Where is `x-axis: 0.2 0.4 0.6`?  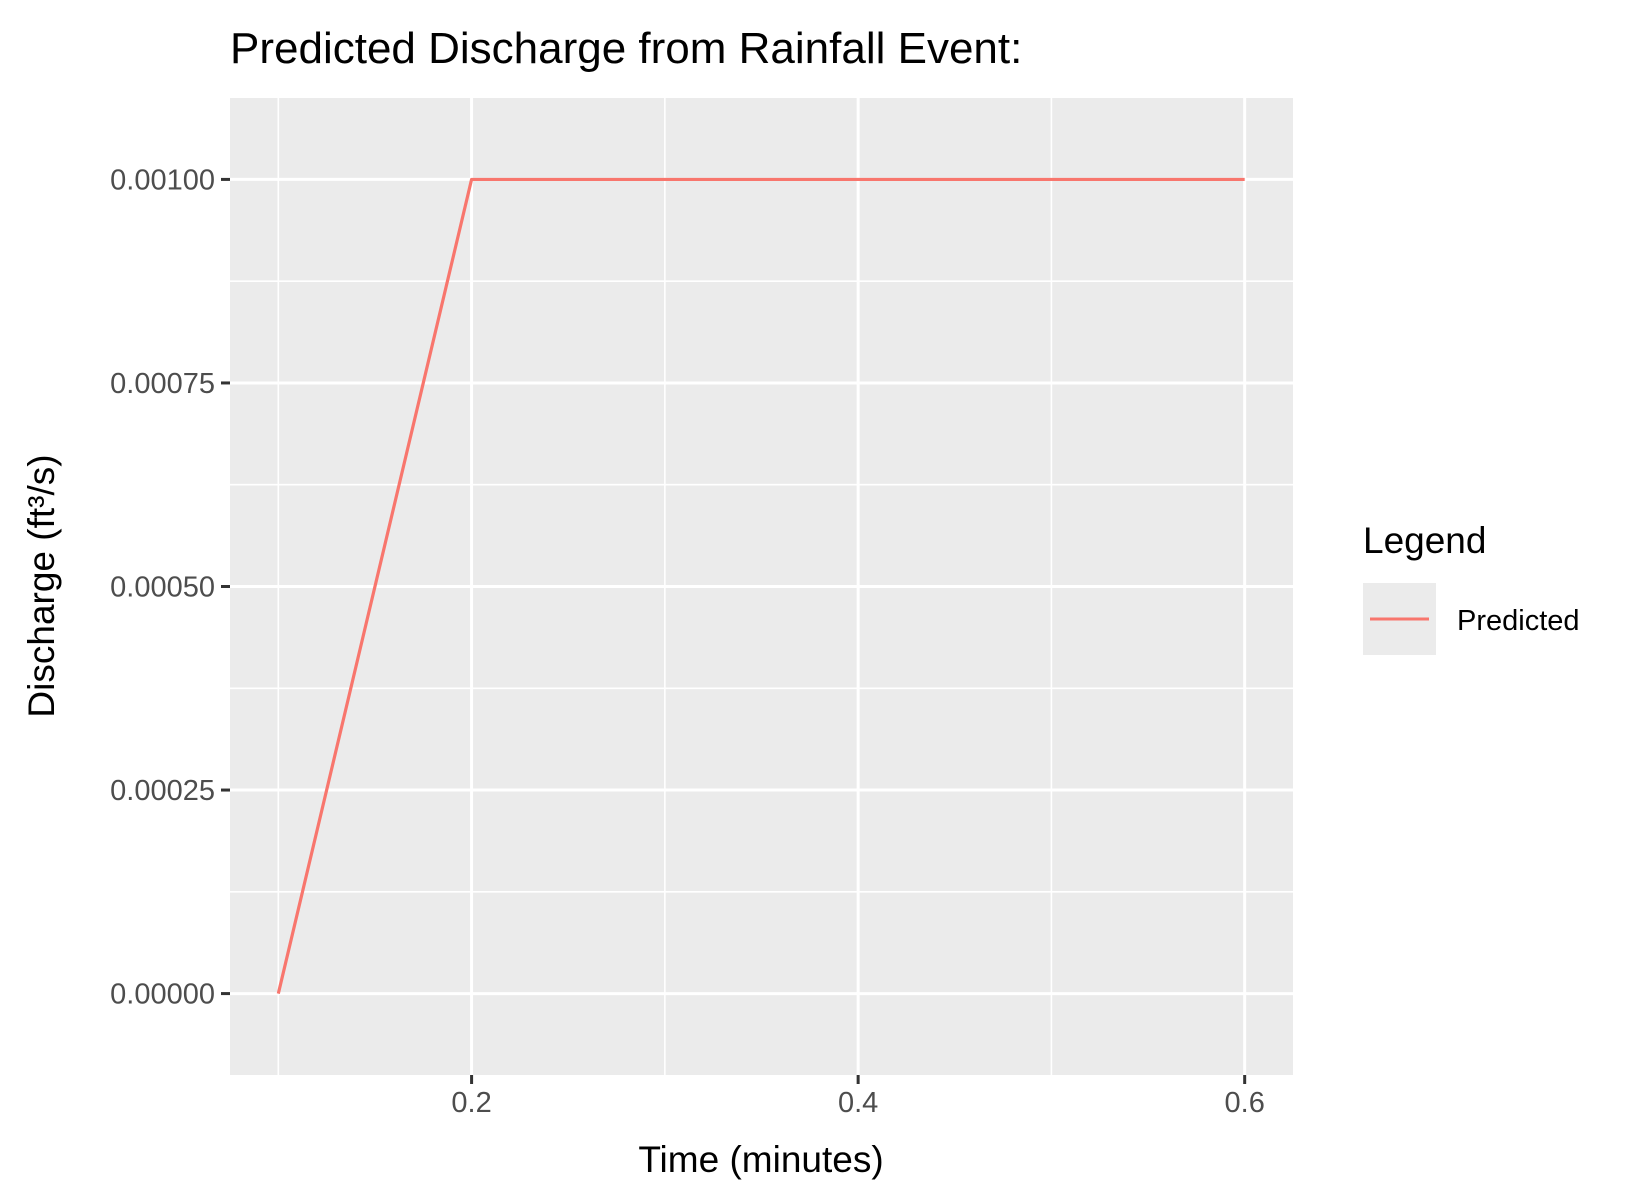 x-axis: 0.2 0.4 0.6 is located at coordinates (858, 1097).